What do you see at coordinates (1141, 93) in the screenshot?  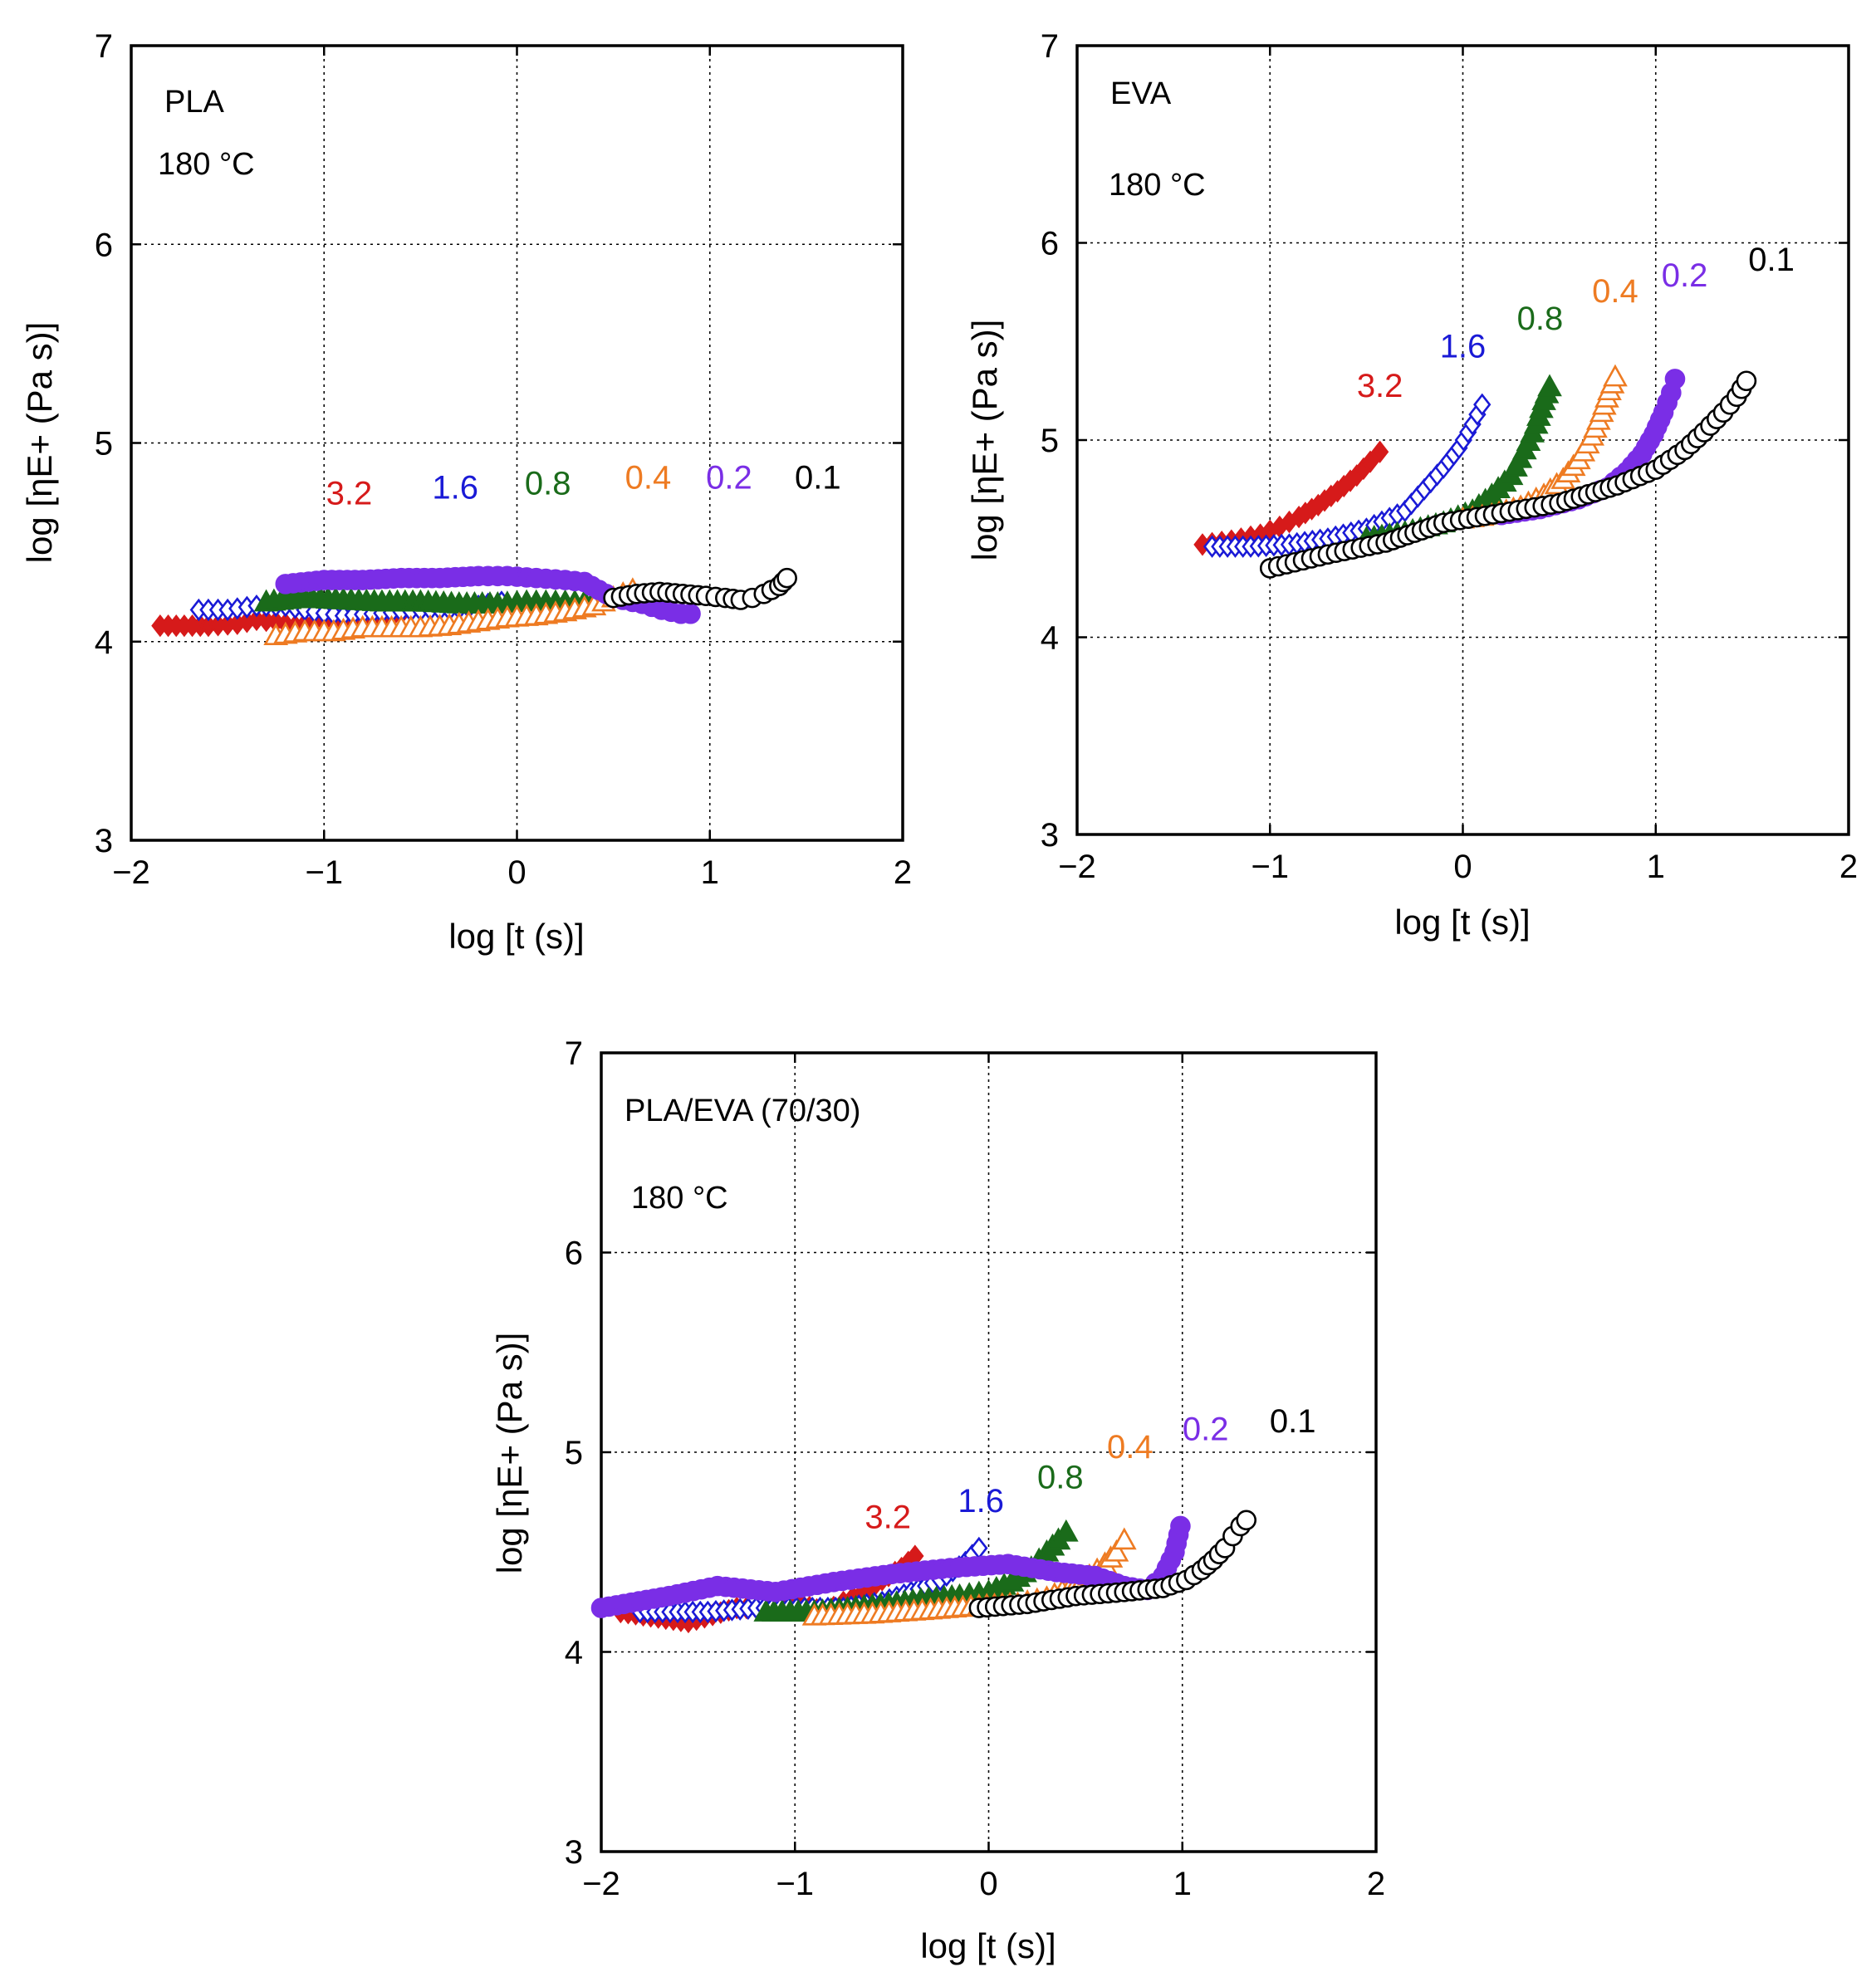 I see `sample-annotation: EVA` at bounding box center [1141, 93].